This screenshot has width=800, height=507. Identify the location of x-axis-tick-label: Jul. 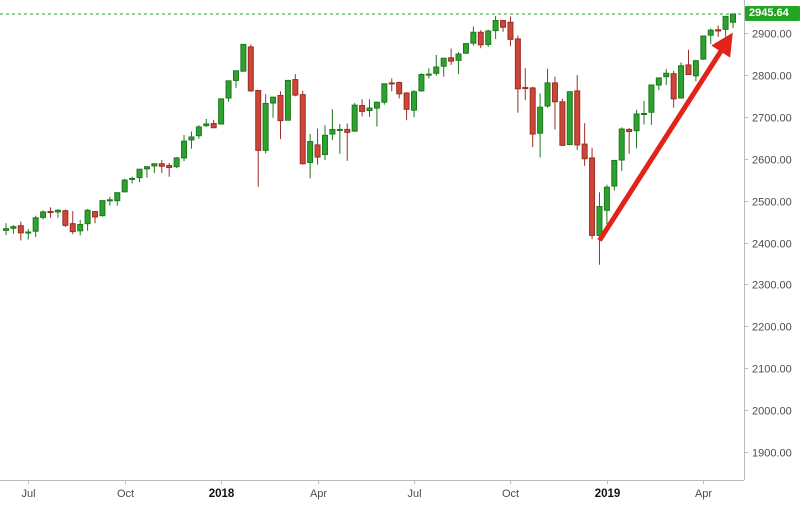
(414, 494).